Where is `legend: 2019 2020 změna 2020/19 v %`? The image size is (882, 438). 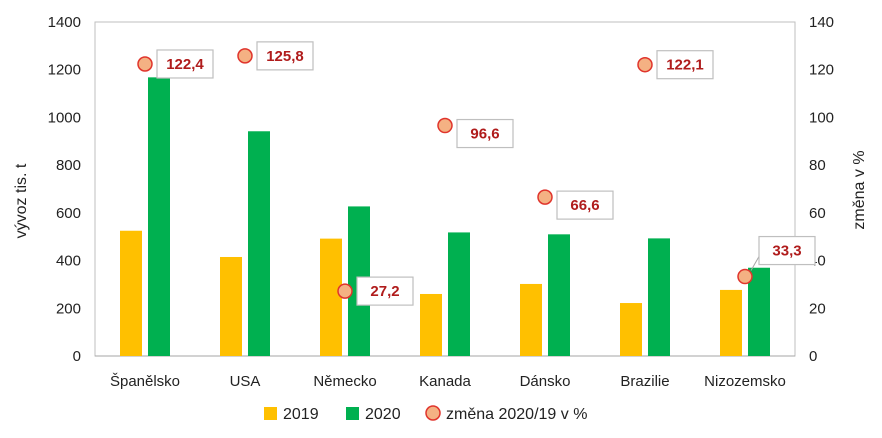 legend: 2019 2020 změna 2020/19 v % is located at coordinates (425, 414).